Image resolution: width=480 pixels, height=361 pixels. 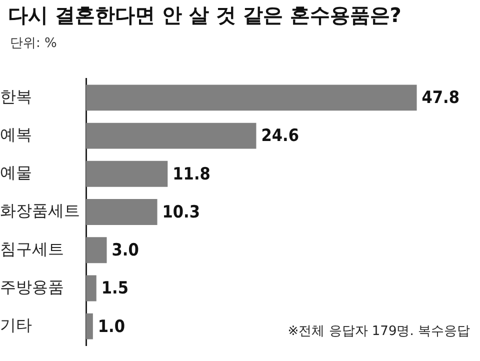 I want to click on data-label: 47.8, so click(x=441, y=98).